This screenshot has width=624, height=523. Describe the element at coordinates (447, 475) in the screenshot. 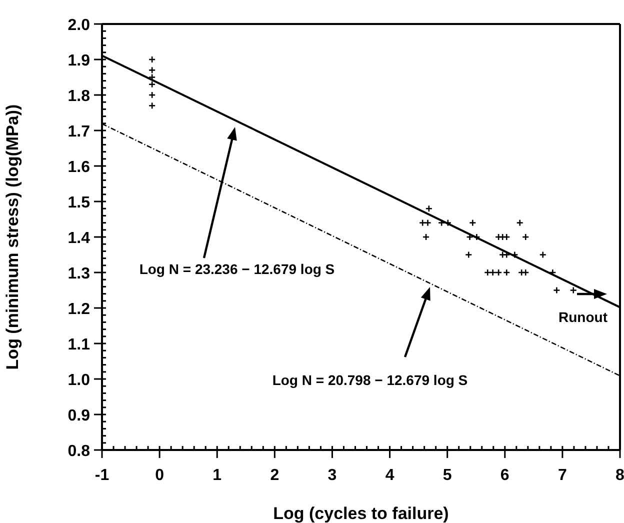

I see `x-tick-label: 5` at that location.